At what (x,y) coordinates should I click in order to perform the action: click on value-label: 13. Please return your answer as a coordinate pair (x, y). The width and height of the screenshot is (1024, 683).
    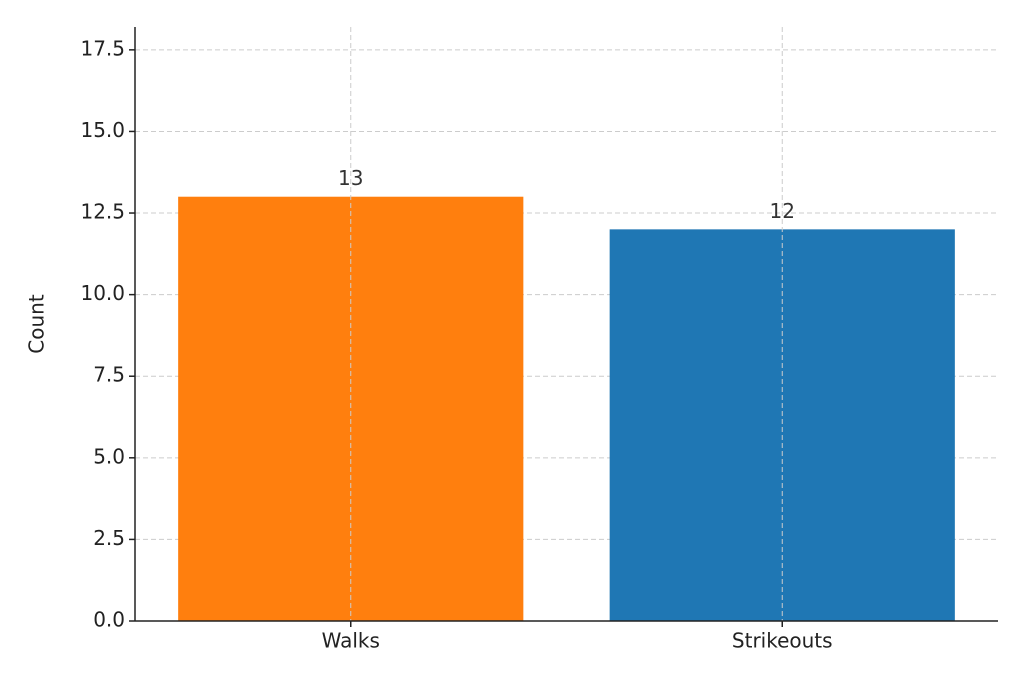
    Looking at the image, I should click on (350, 178).